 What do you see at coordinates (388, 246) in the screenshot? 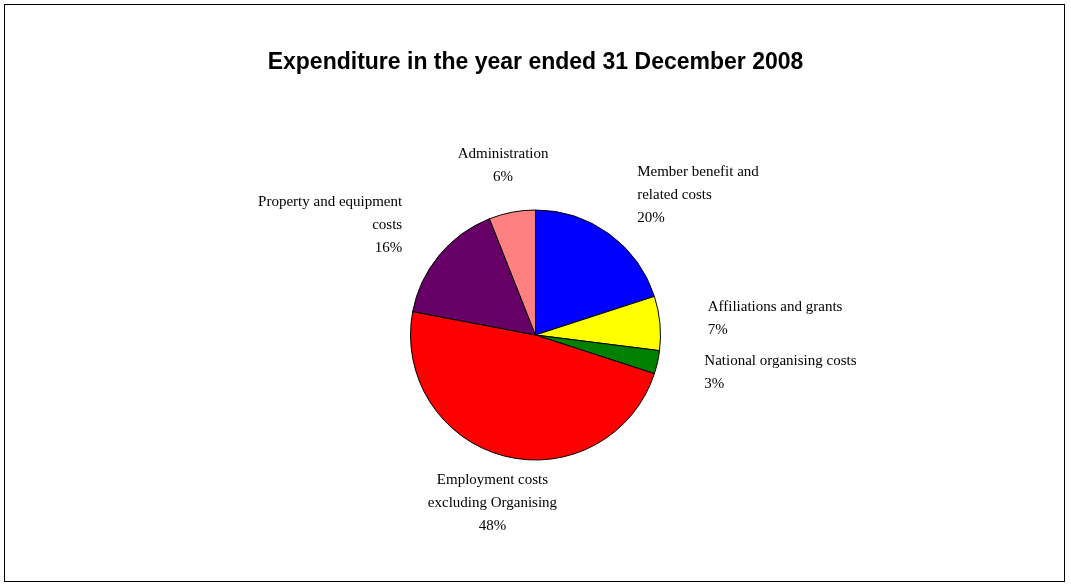
I see `data-label: 16%` at bounding box center [388, 246].